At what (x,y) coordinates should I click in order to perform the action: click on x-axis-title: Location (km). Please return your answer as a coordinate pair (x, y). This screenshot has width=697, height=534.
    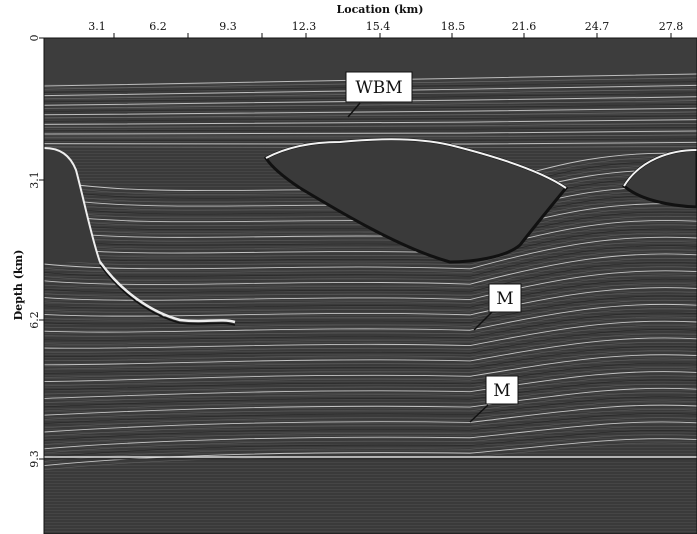
    Looking at the image, I should click on (380, 9).